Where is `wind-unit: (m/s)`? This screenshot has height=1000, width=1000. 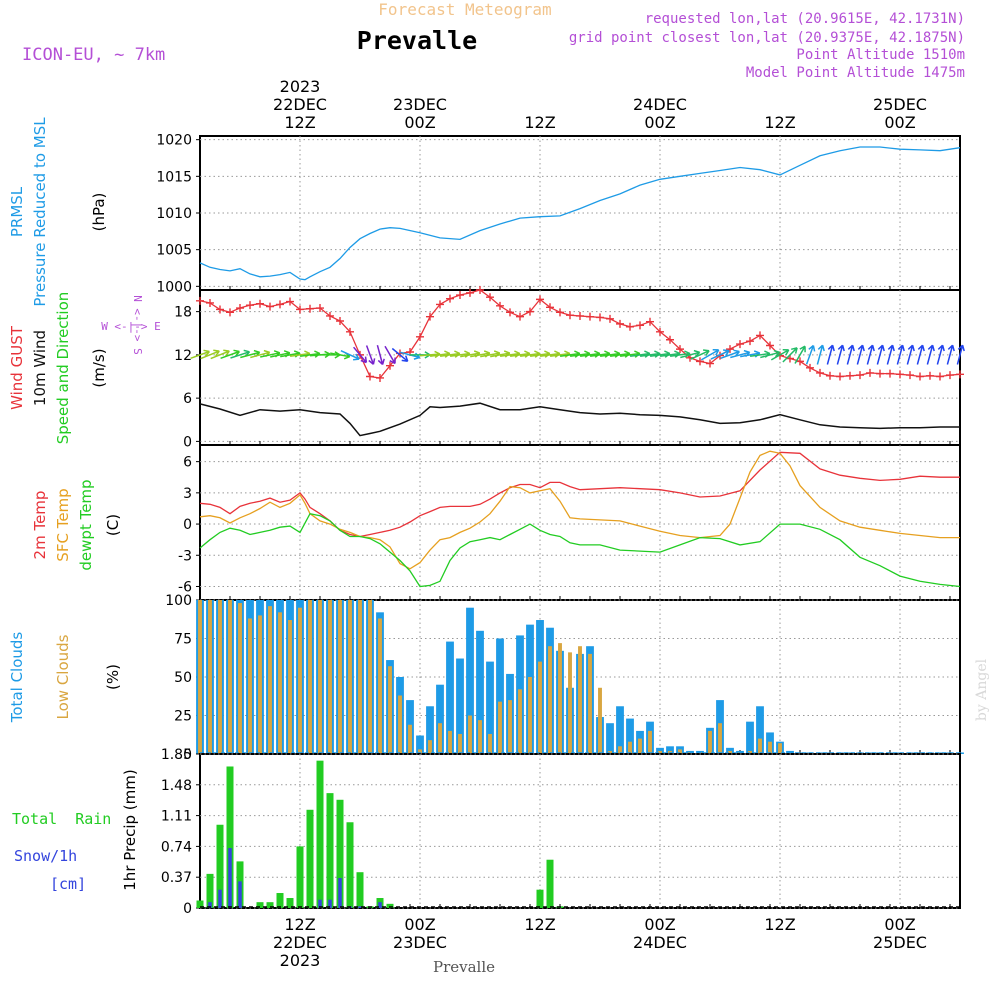 wind-unit: (m/s) is located at coordinates (99, 367).